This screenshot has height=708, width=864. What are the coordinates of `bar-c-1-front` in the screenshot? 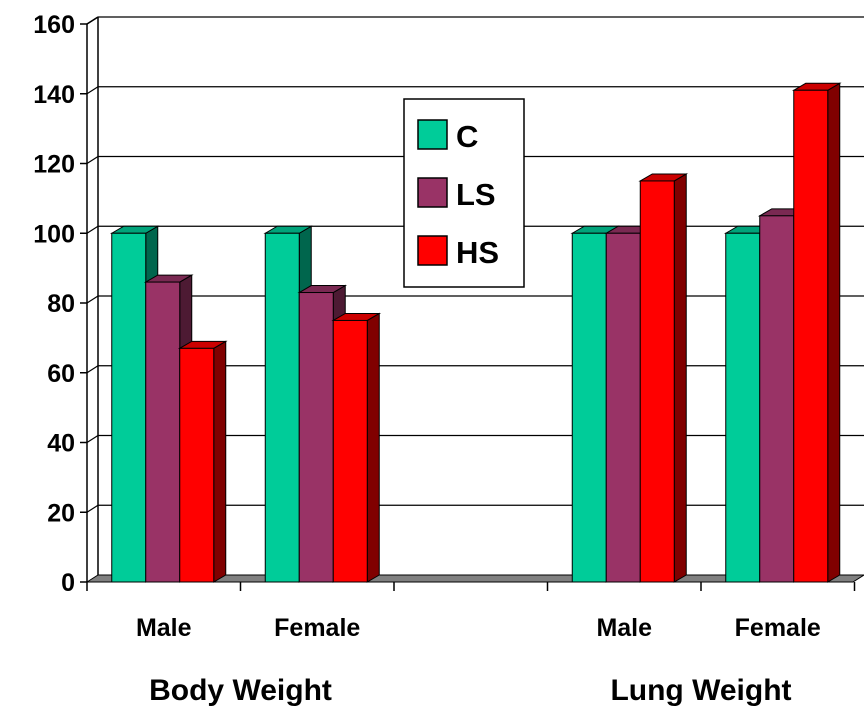 It's located at (282, 407).